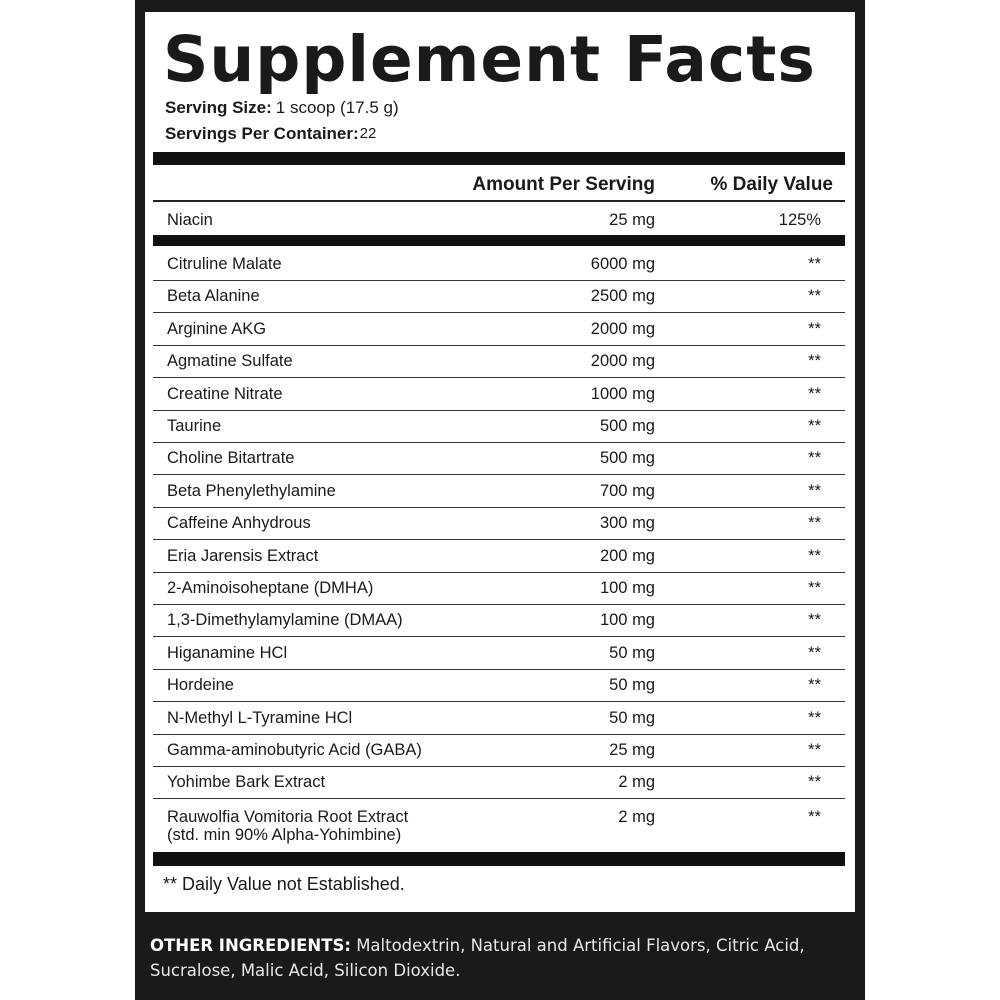 The image size is (1000, 1000). I want to click on table-row: Eria Jarensis Extract 200 mg **, so click(499, 556).